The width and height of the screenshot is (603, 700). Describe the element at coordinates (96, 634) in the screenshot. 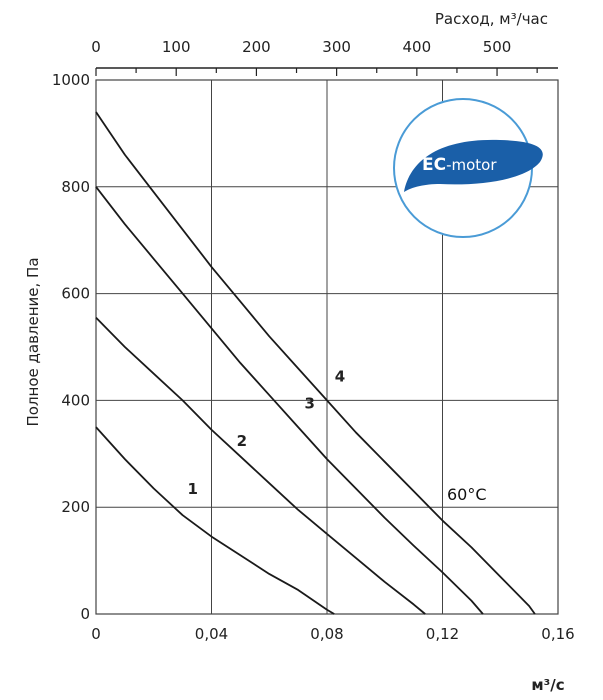

I see `x-tick-label: 0` at that location.